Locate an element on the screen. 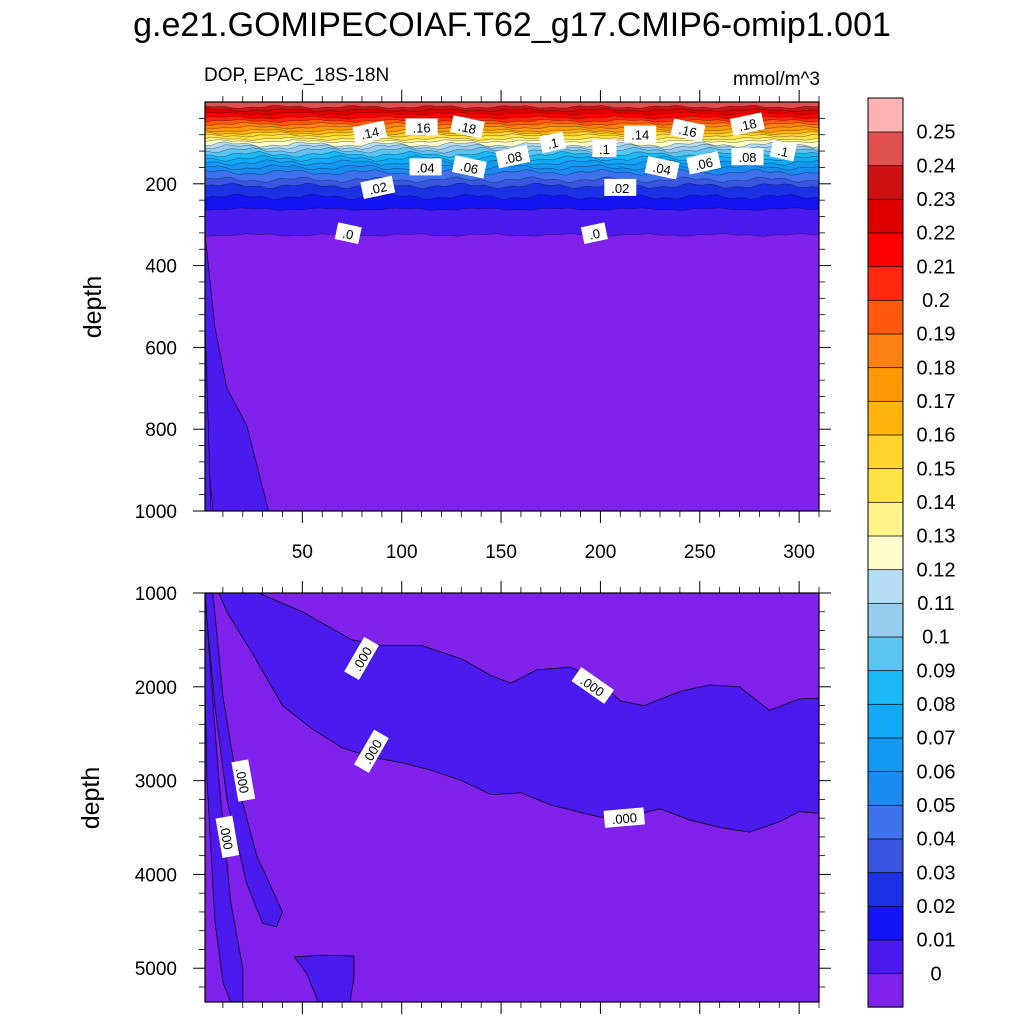 The width and height of the screenshot is (1024, 1024). colorbar-label: 0.01 is located at coordinates (936, 941).